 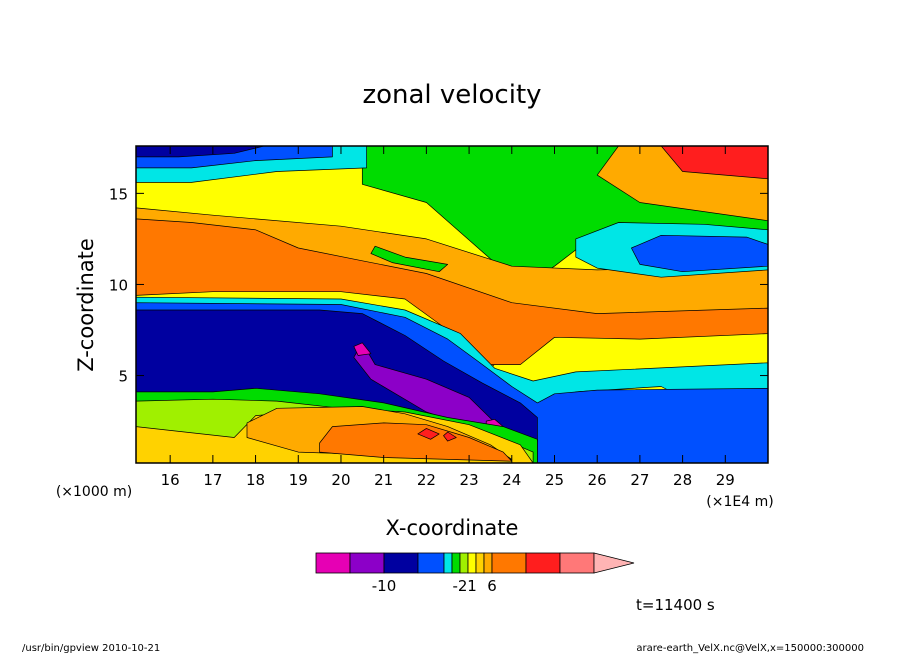 What do you see at coordinates (675, 605) in the screenshot?
I see `time-label: t=11400 s` at bounding box center [675, 605].